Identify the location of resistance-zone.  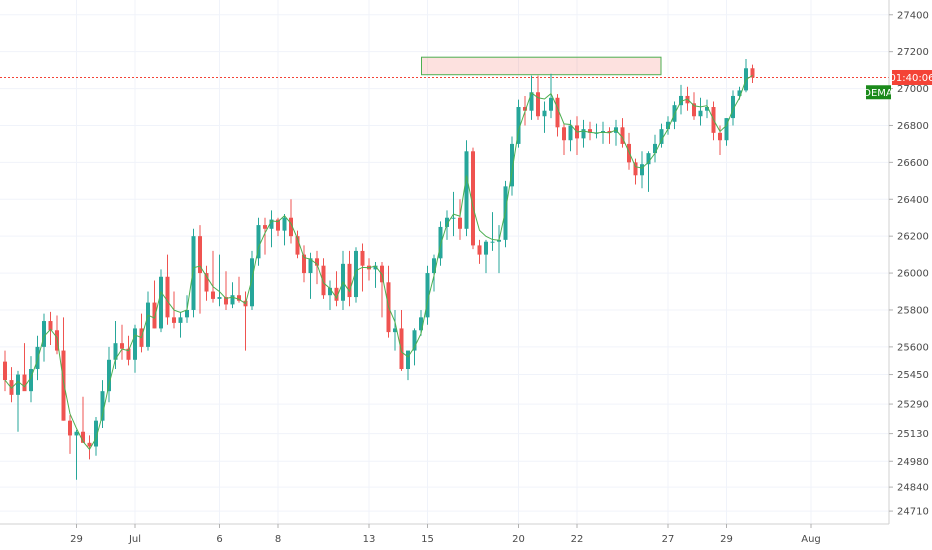
(541, 66).